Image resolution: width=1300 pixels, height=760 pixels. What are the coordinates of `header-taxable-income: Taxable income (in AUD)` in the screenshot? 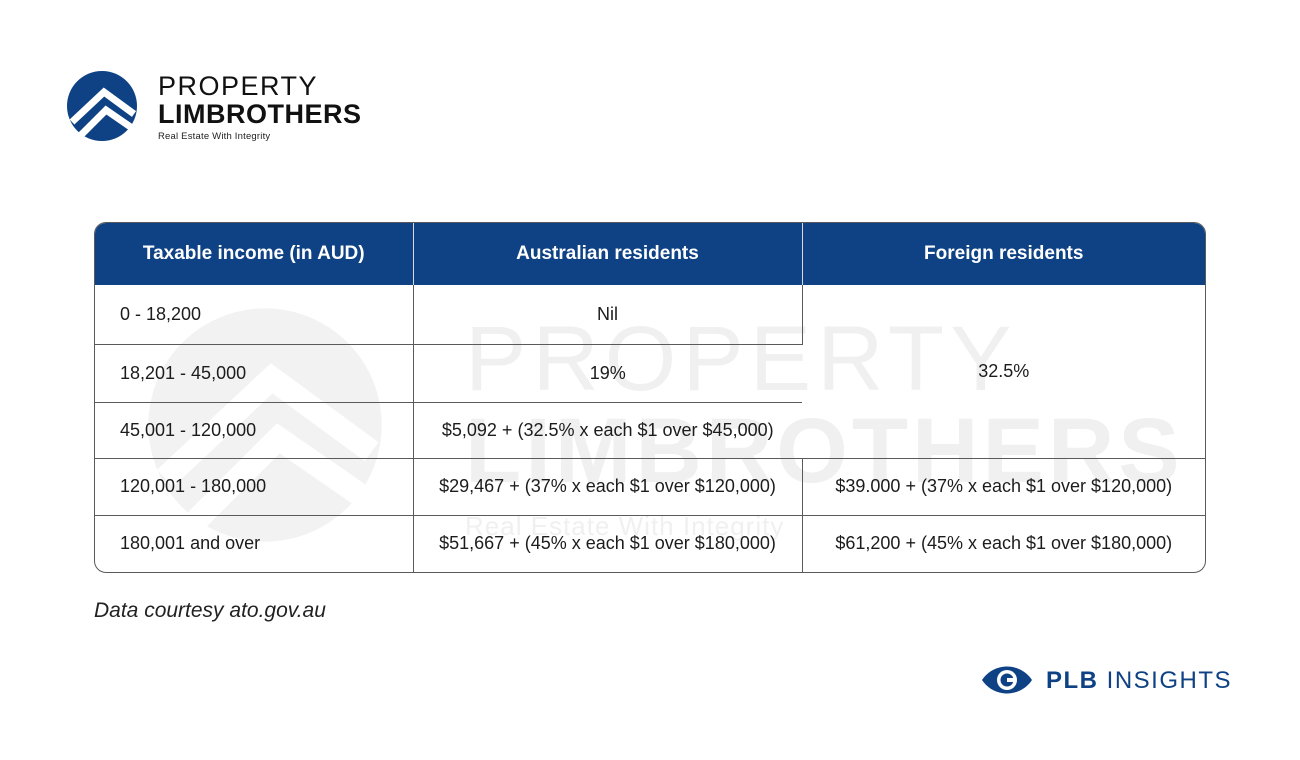 It's located at (254, 254).